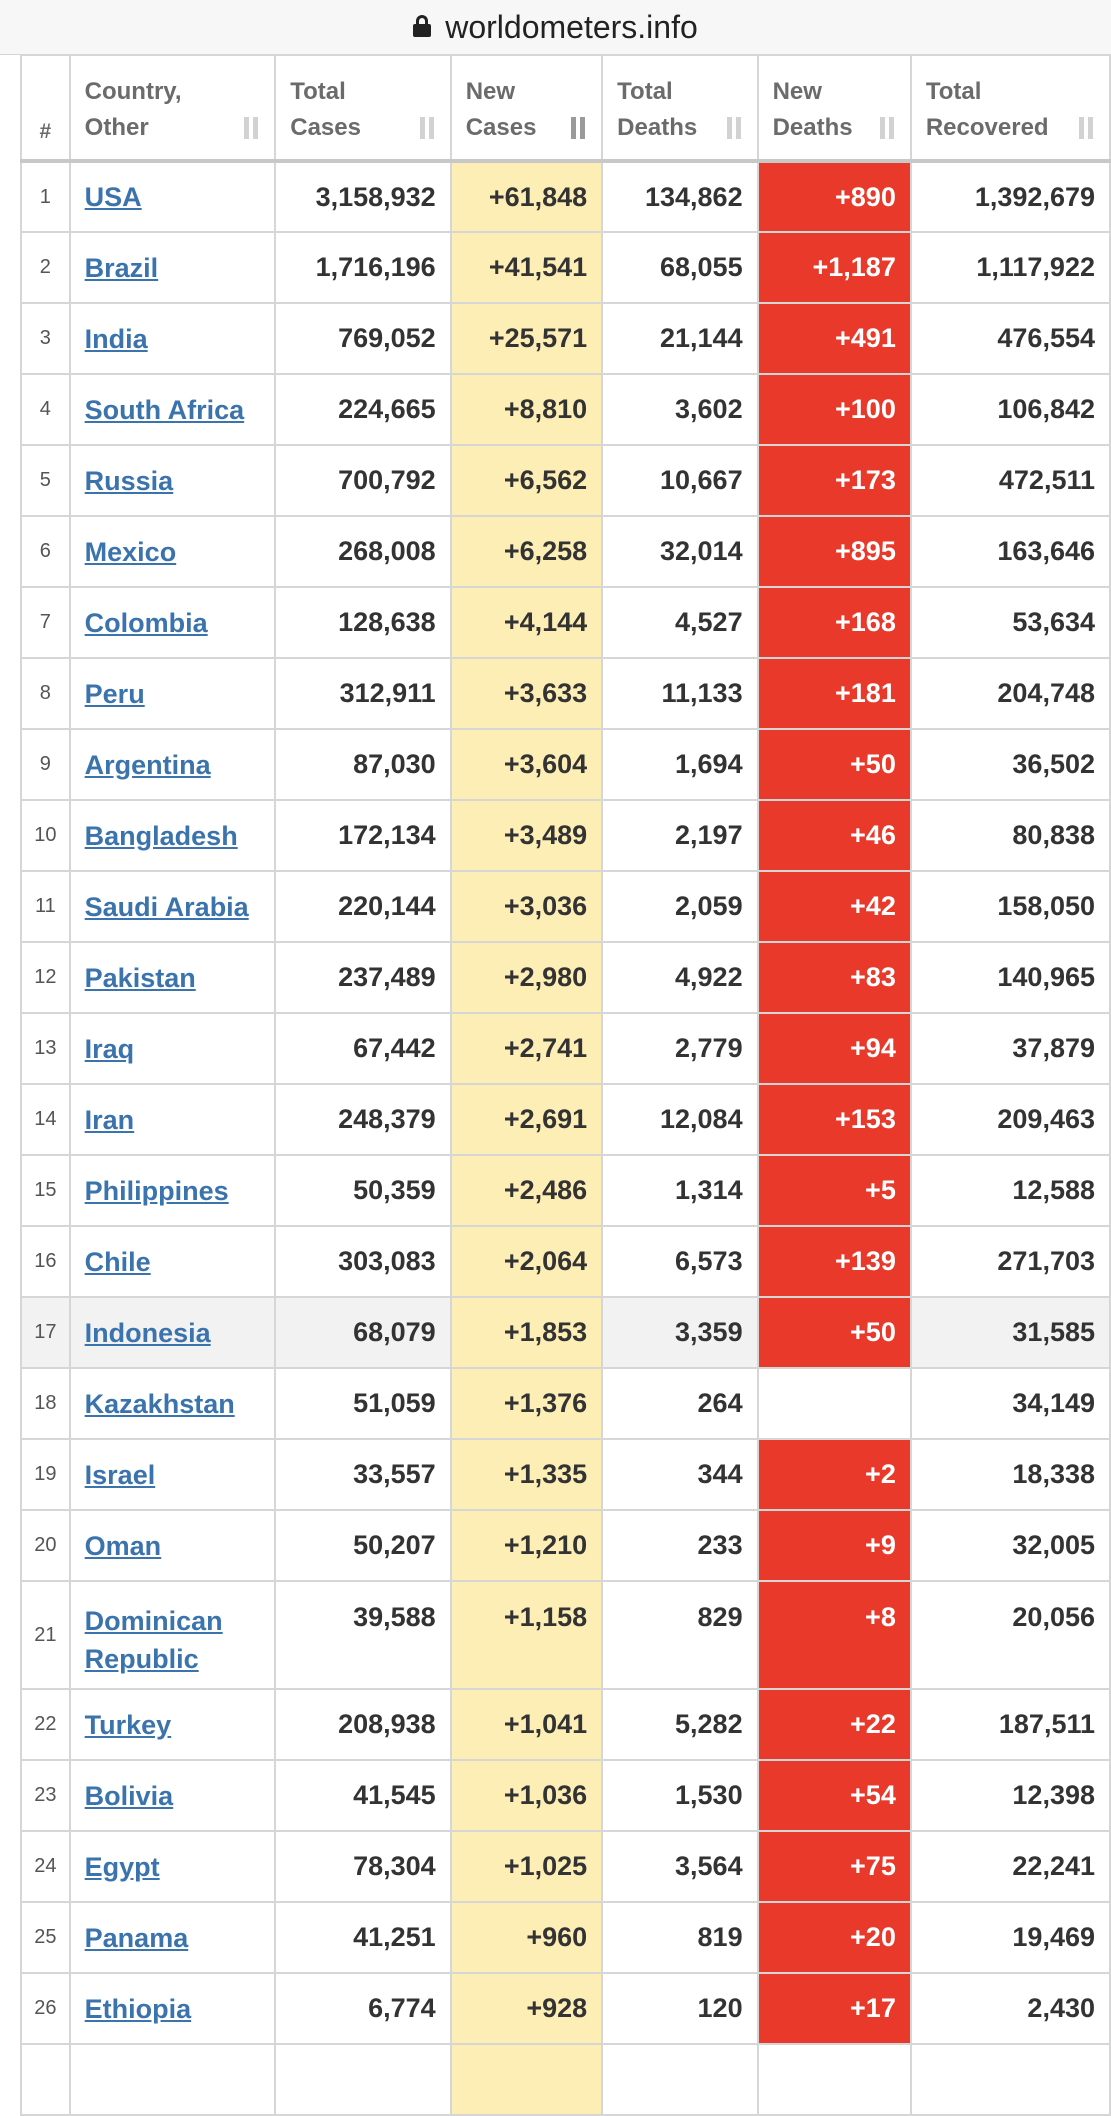  What do you see at coordinates (834, 108) in the screenshot?
I see `header-new-deaths: New Deaths` at bounding box center [834, 108].